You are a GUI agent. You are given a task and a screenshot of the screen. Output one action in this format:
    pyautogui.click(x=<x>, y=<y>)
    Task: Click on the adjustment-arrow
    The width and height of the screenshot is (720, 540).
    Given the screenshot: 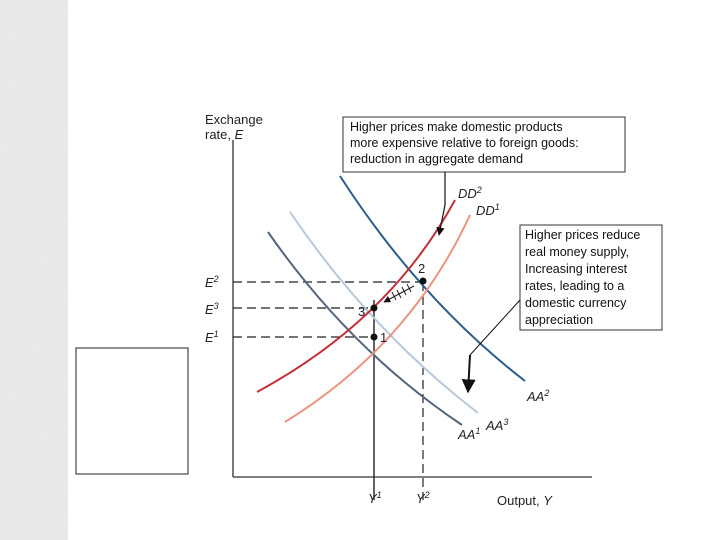 What is the action you would take?
    pyautogui.click(x=399, y=293)
    